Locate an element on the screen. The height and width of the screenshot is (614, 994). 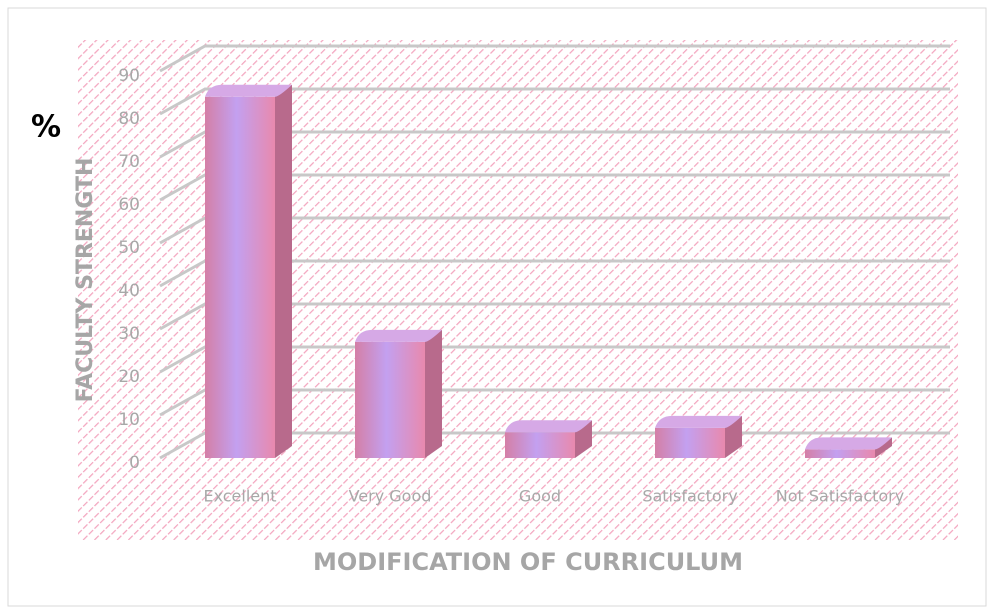
x-tick-label: Very Good is located at coordinates (390, 496).